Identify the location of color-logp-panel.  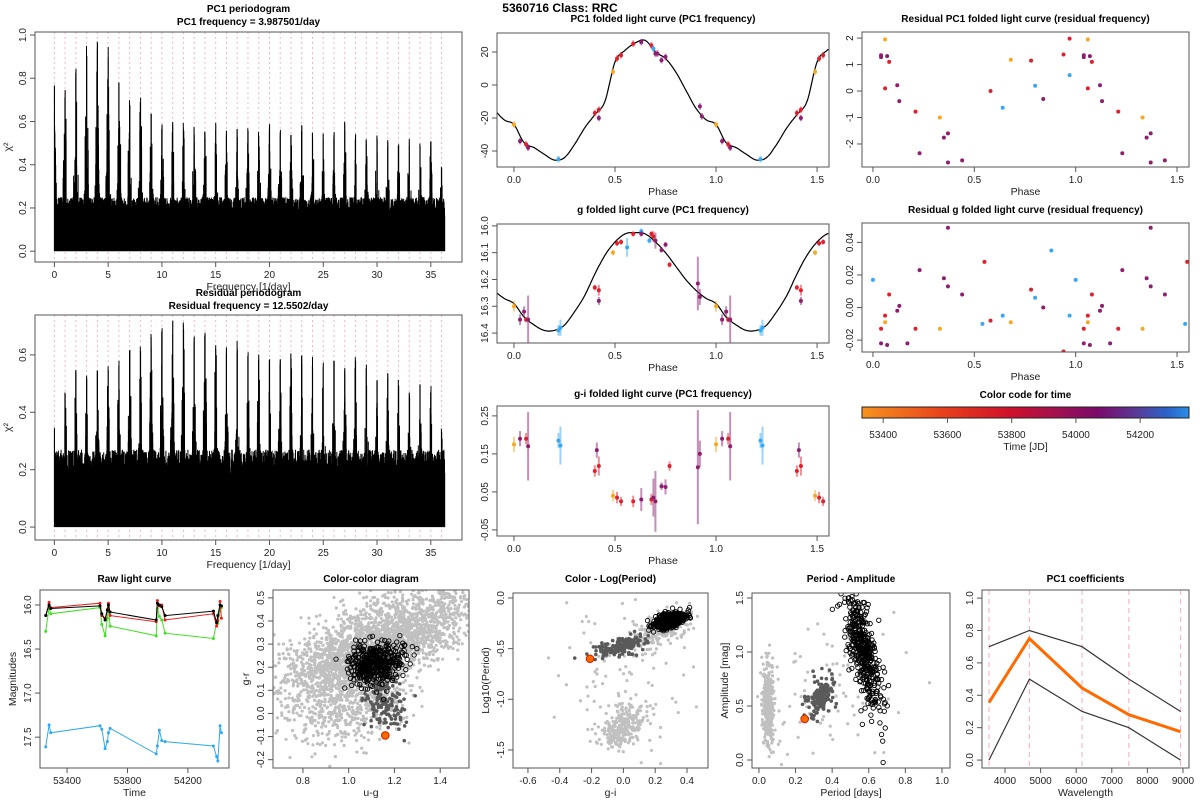
(608, 682).